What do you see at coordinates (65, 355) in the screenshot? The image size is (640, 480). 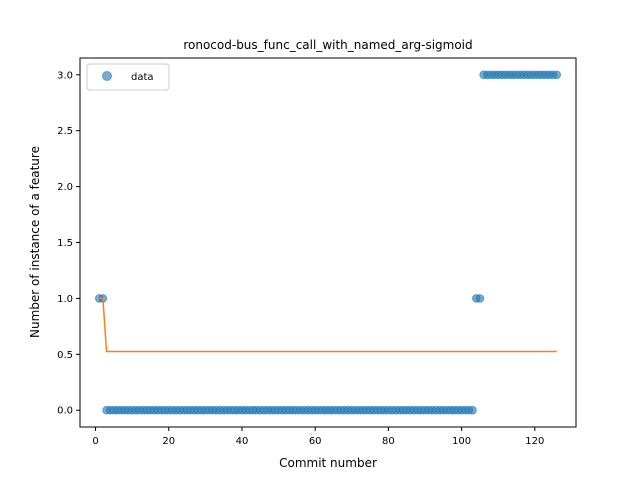 I see `y-tick-label: 0.5` at bounding box center [65, 355].